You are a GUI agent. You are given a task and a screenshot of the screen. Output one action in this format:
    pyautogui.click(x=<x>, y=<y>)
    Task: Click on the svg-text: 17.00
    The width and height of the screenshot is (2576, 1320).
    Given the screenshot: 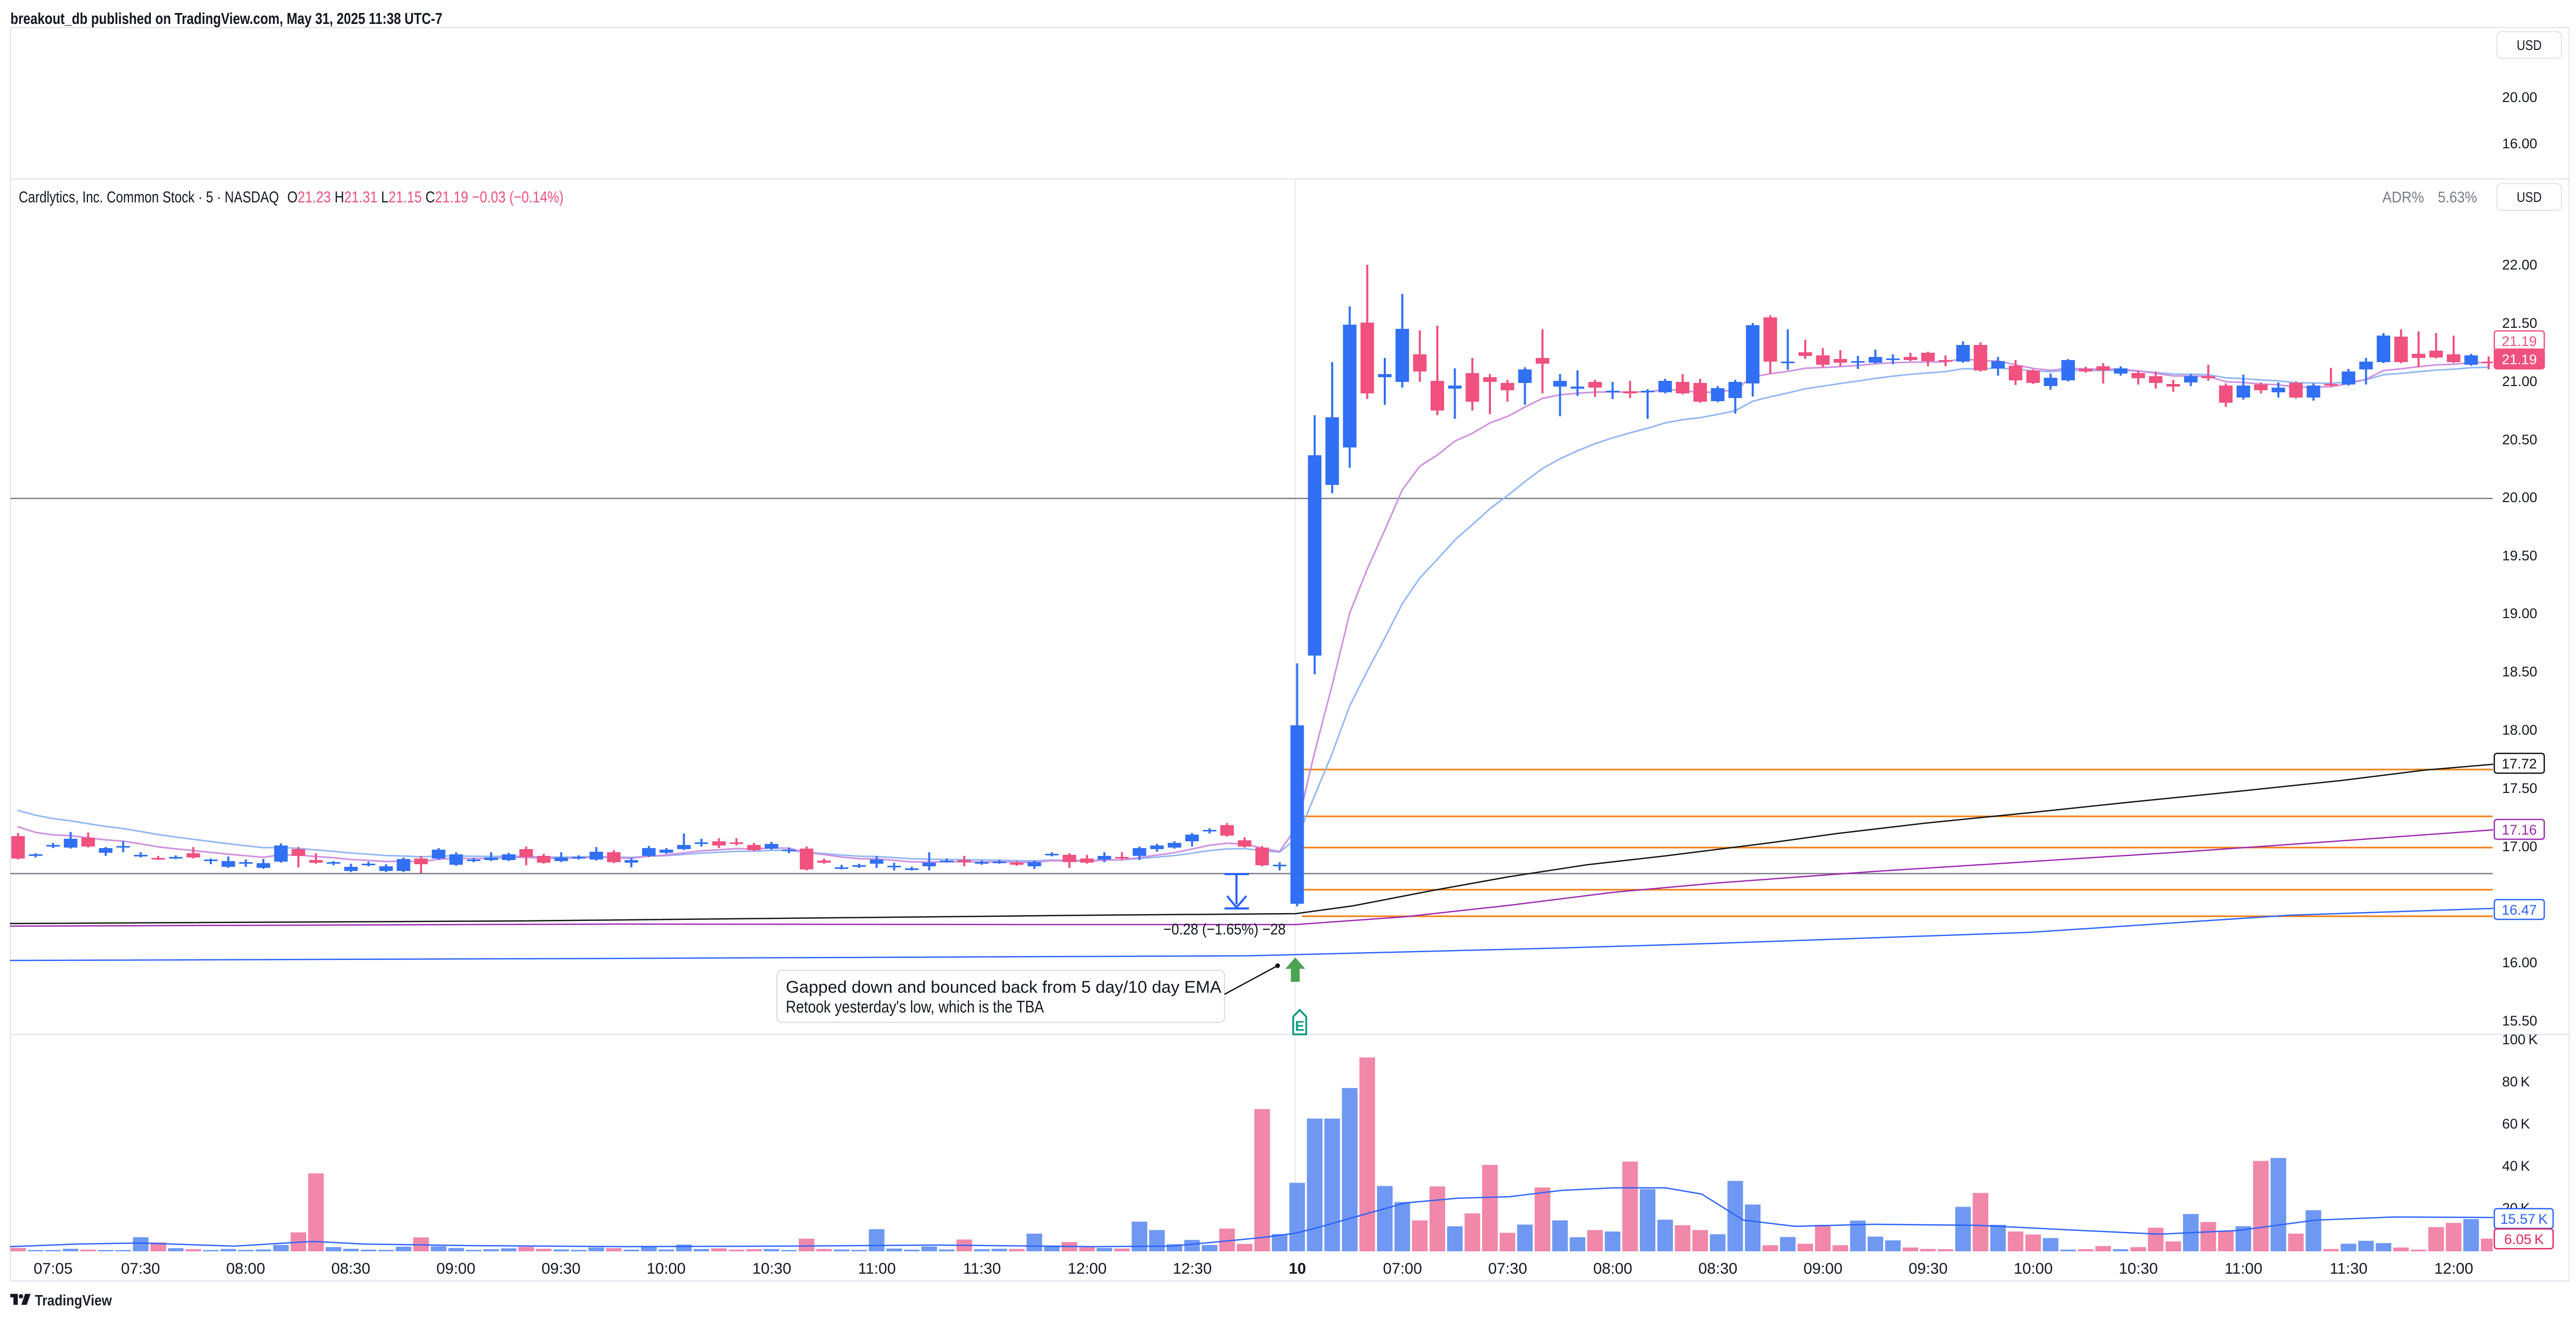 What is the action you would take?
    pyautogui.click(x=2519, y=846)
    